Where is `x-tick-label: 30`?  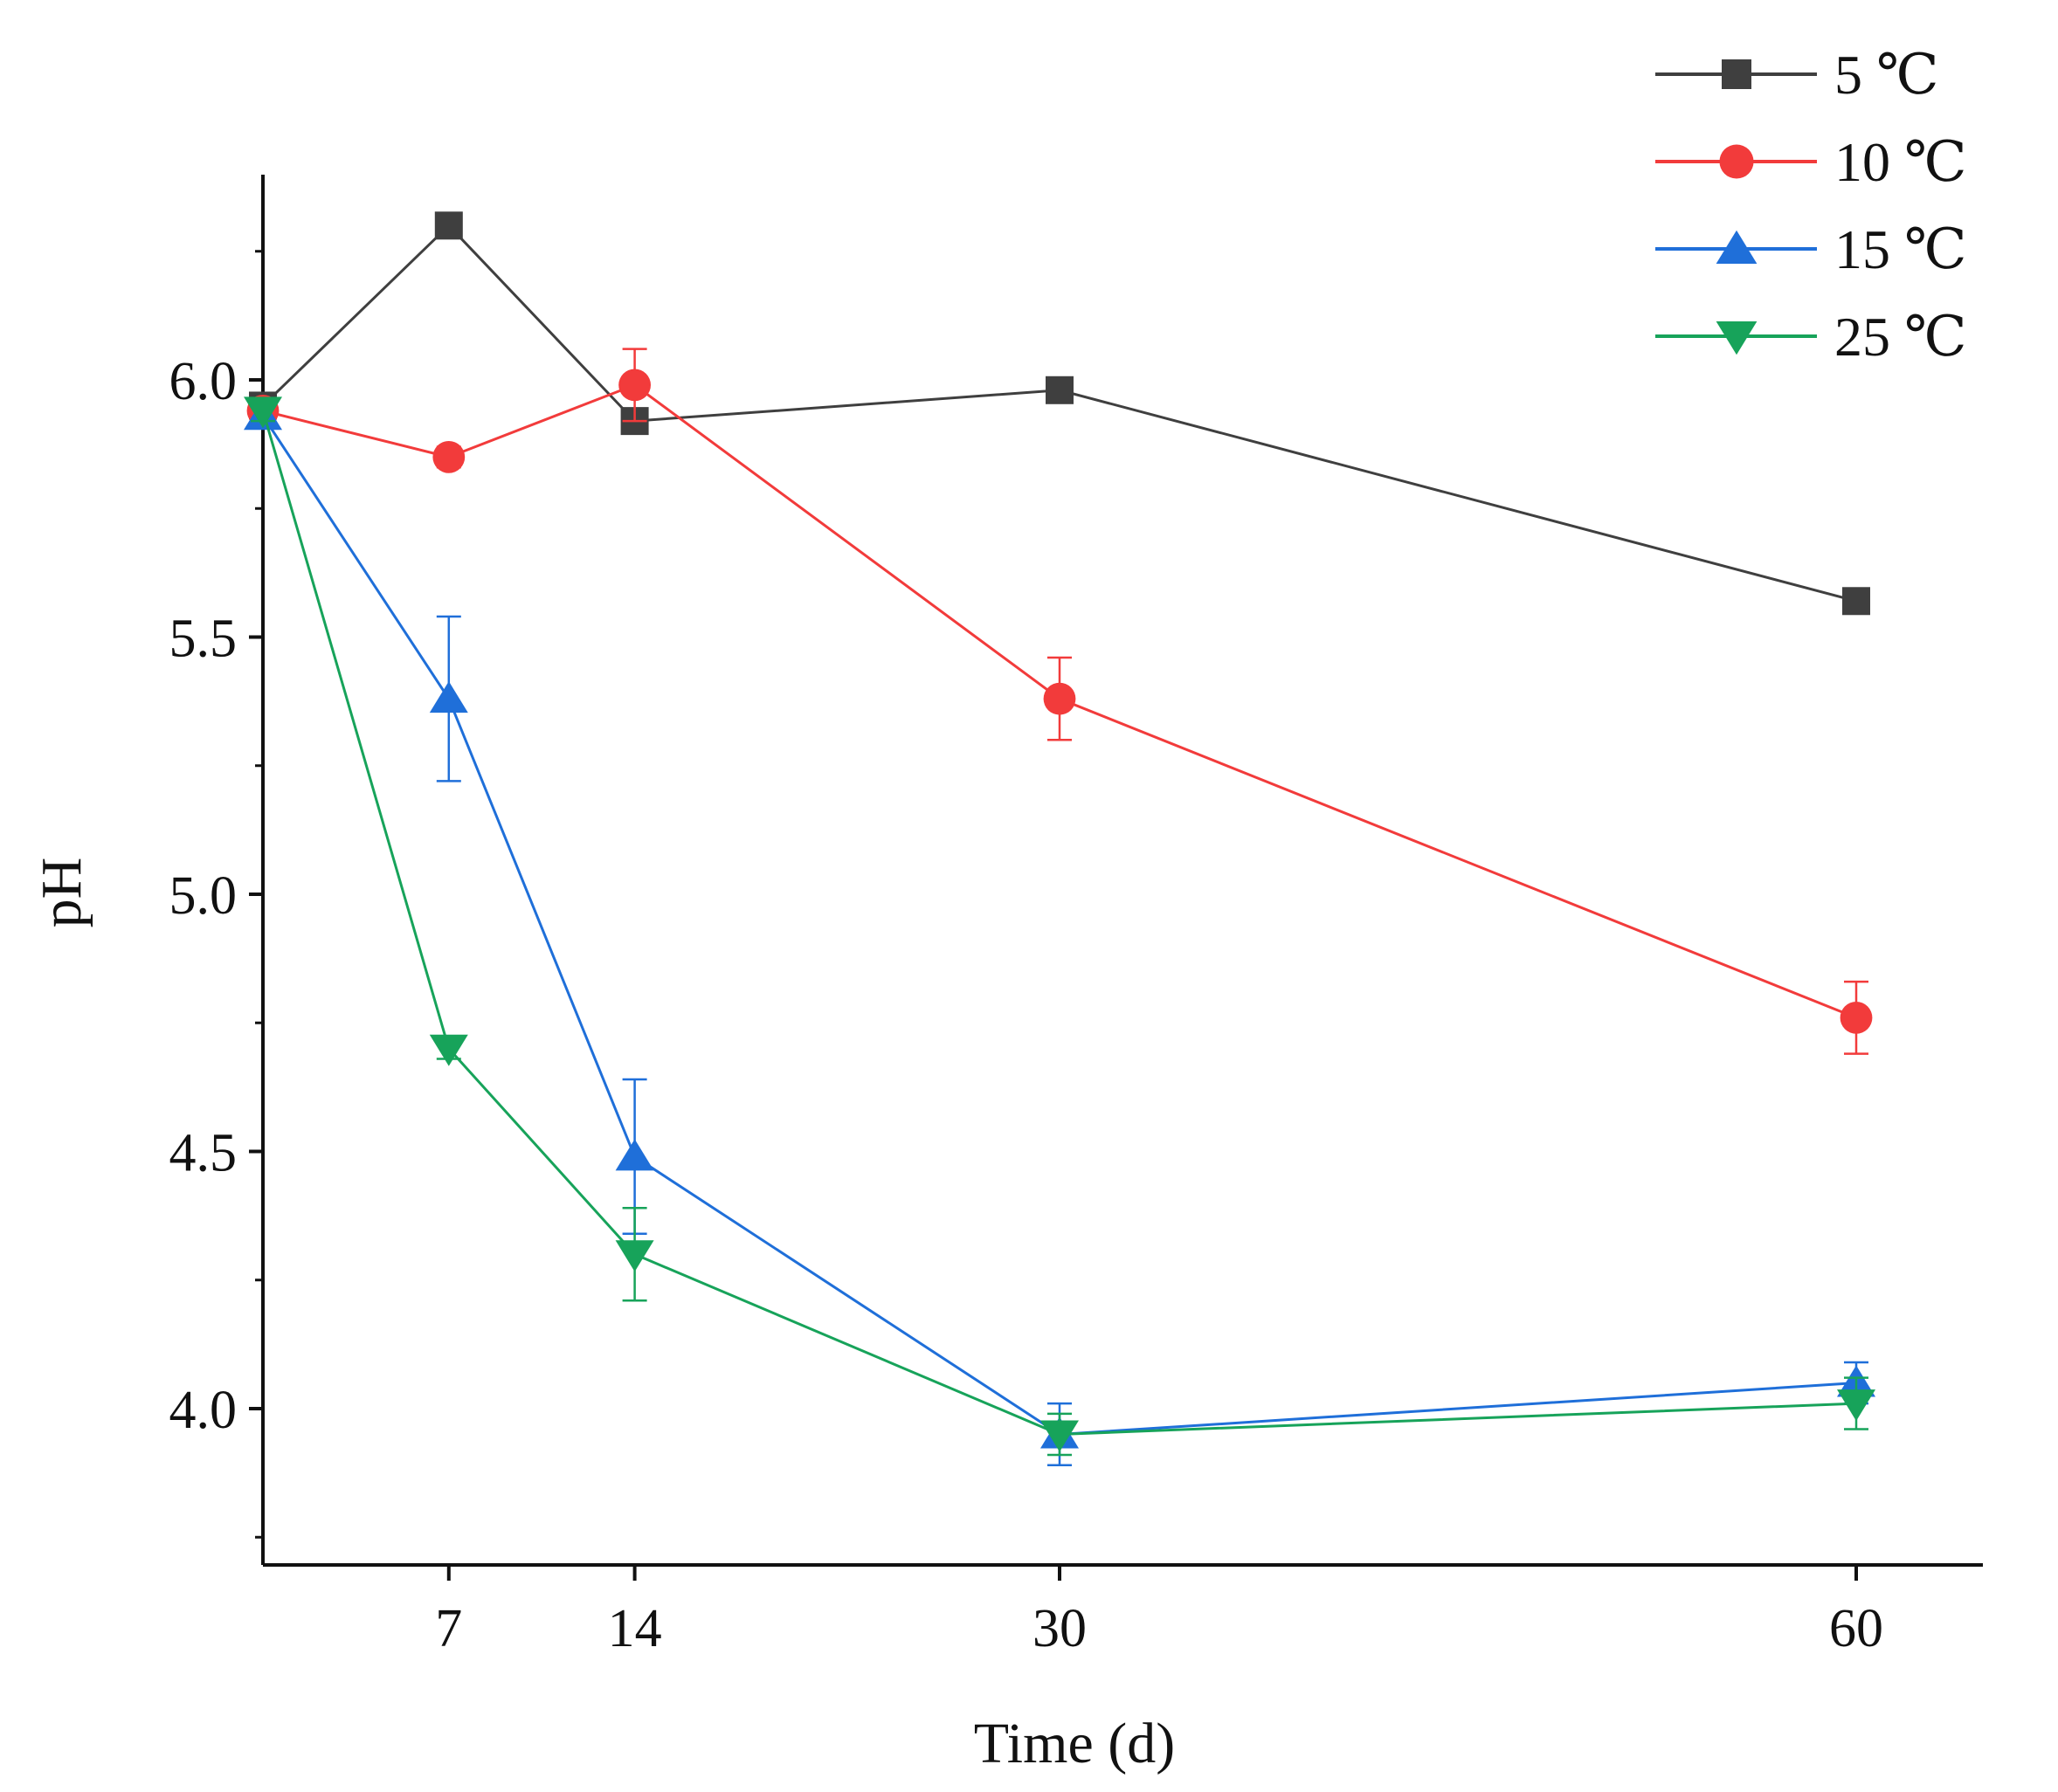
x-tick-label: 30 is located at coordinates (1059, 1628).